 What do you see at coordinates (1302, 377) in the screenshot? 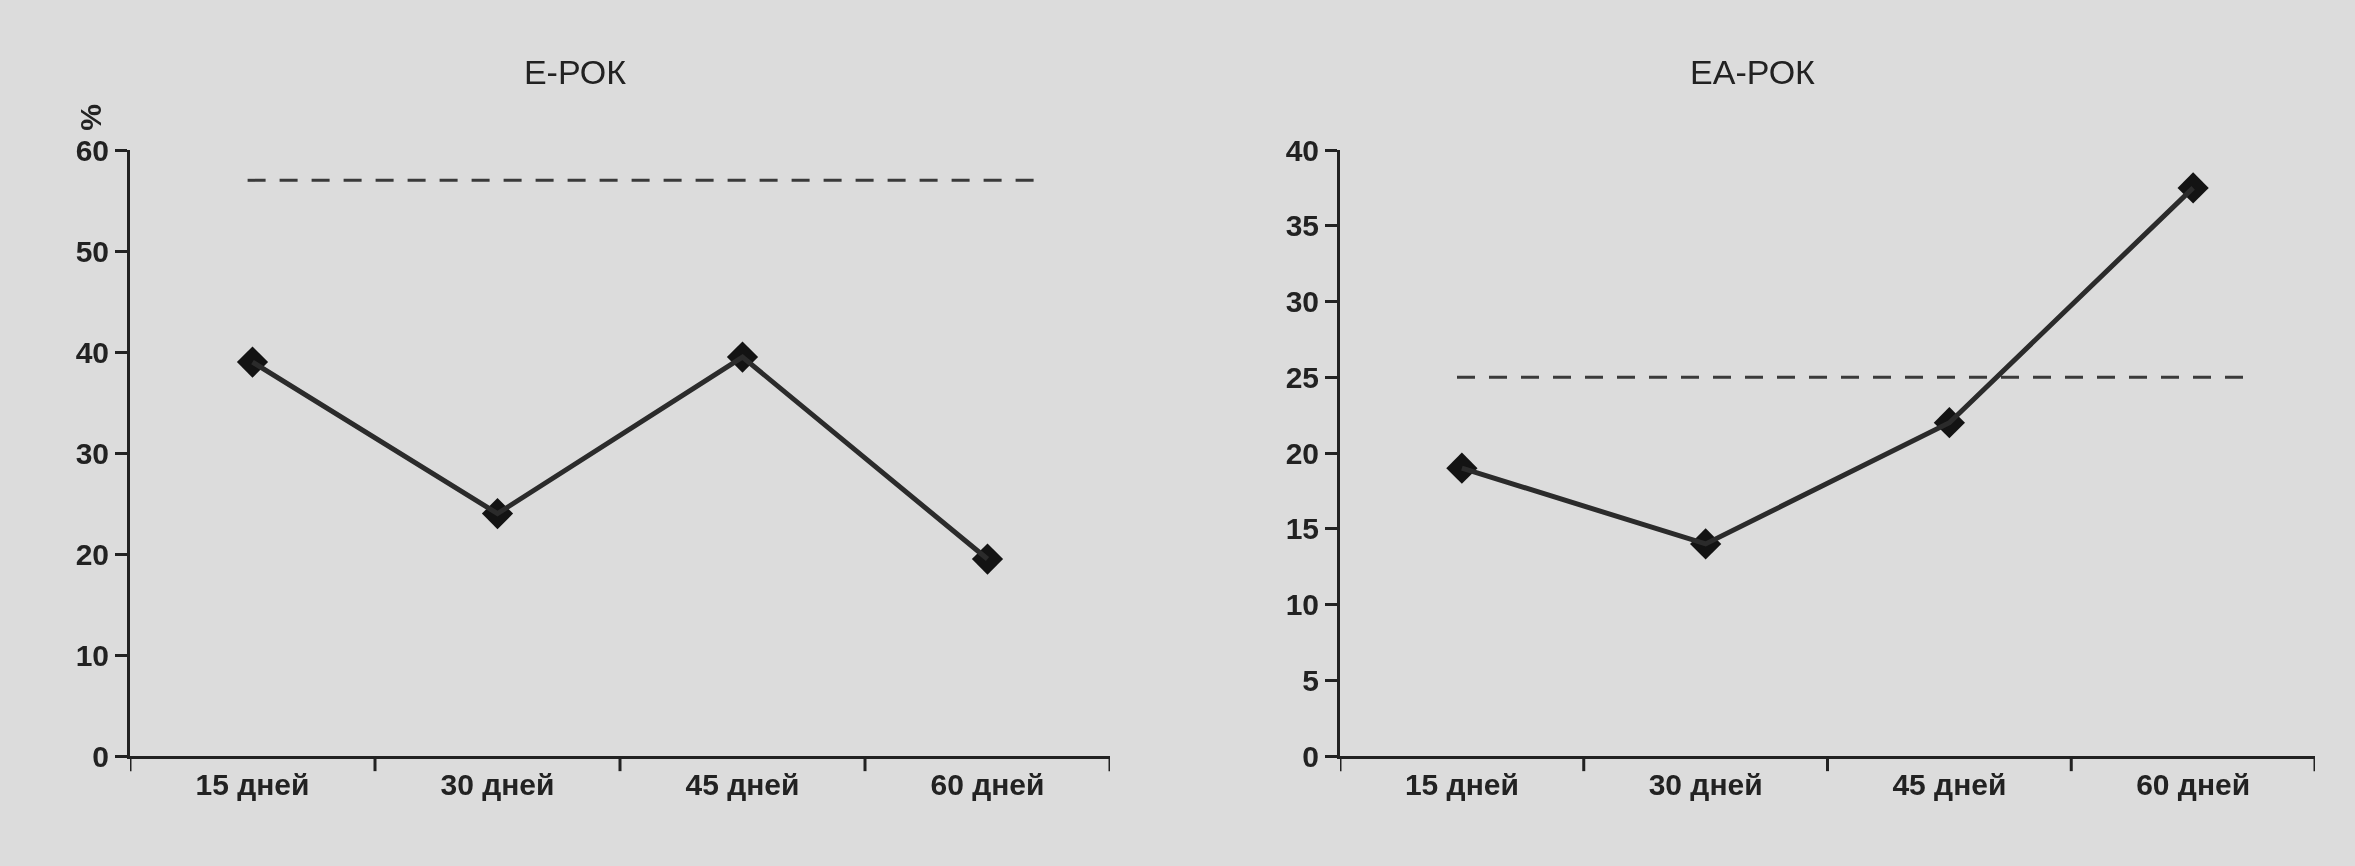
I see `y-tick-label: 25` at bounding box center [1302, 377].